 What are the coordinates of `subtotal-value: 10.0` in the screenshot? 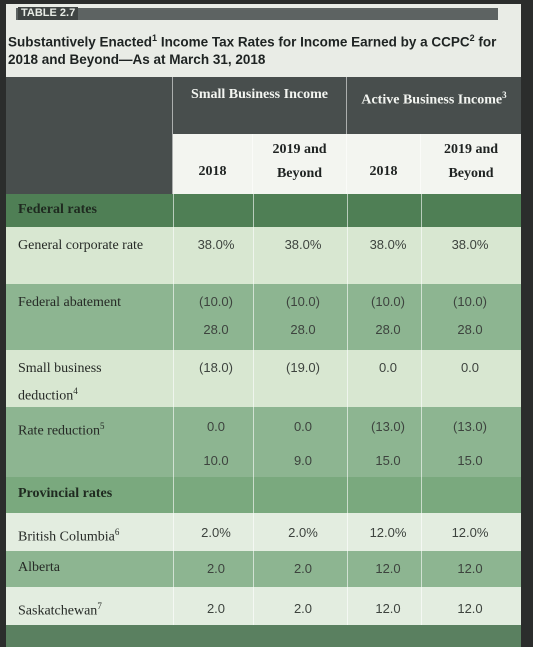 It's located at (216, 460).